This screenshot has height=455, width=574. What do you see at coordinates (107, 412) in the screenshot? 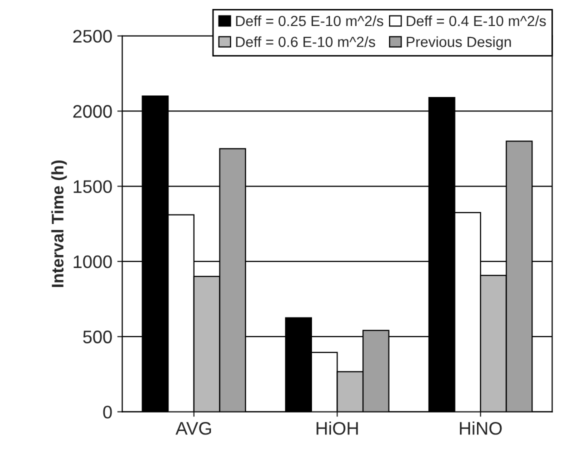
I see `y-tick-label: 0` at bounding box center [107, 412].